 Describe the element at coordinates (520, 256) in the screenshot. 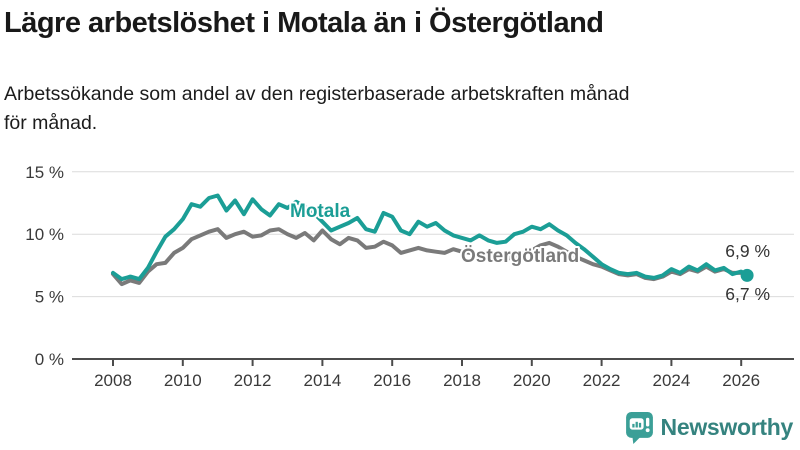

I see `series-label-ostergotland: Östergötland` at that location.